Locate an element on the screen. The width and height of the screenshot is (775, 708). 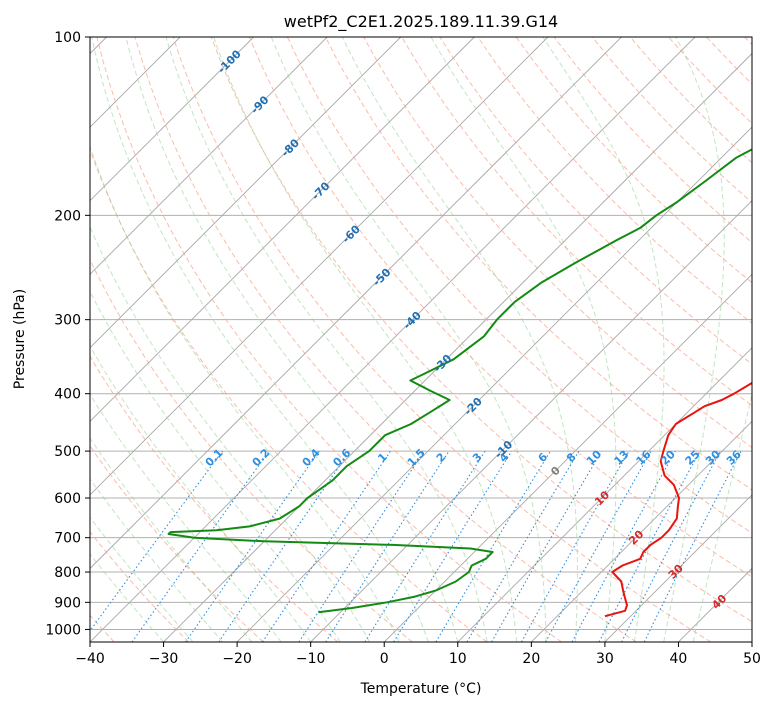
x-axis-label: Temperature (°C) is located at coordinates (421, 689).